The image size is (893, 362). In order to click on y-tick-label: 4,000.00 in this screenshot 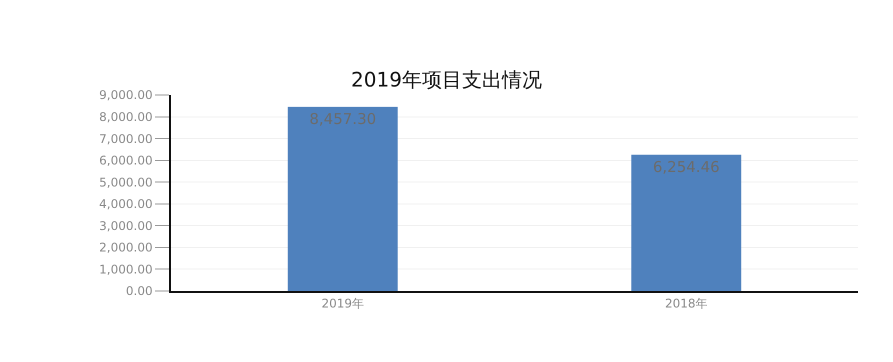, I will do `click(126, 204)`.